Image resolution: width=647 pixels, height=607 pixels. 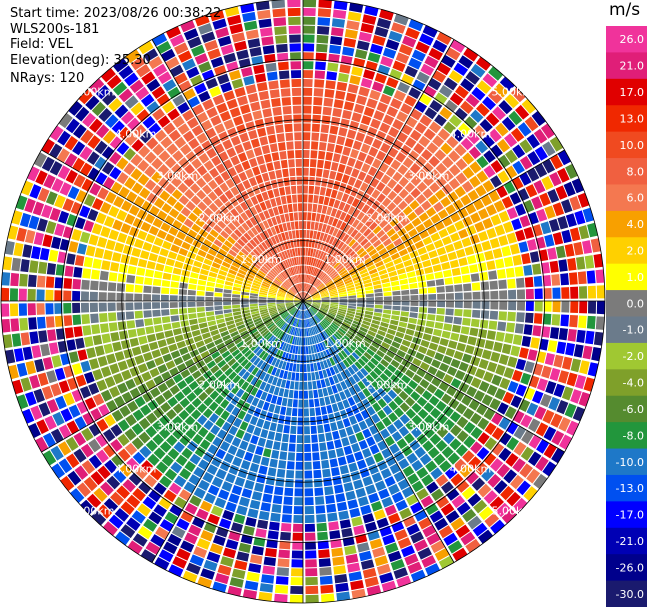 I want to click on colorbar-tick-label: -2.0, so click(x=633, y=356).